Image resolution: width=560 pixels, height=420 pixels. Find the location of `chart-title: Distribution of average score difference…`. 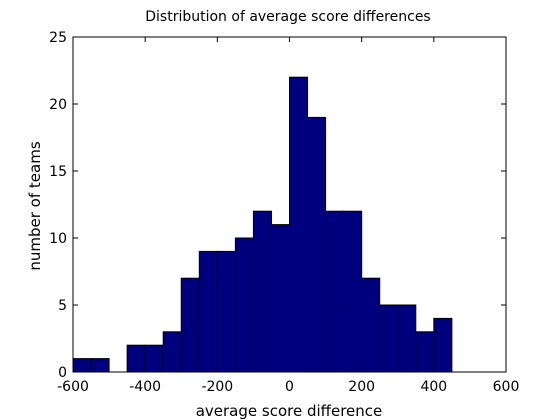

chart-title: Distribution of average score difference… is located at coordinates (287, 17).